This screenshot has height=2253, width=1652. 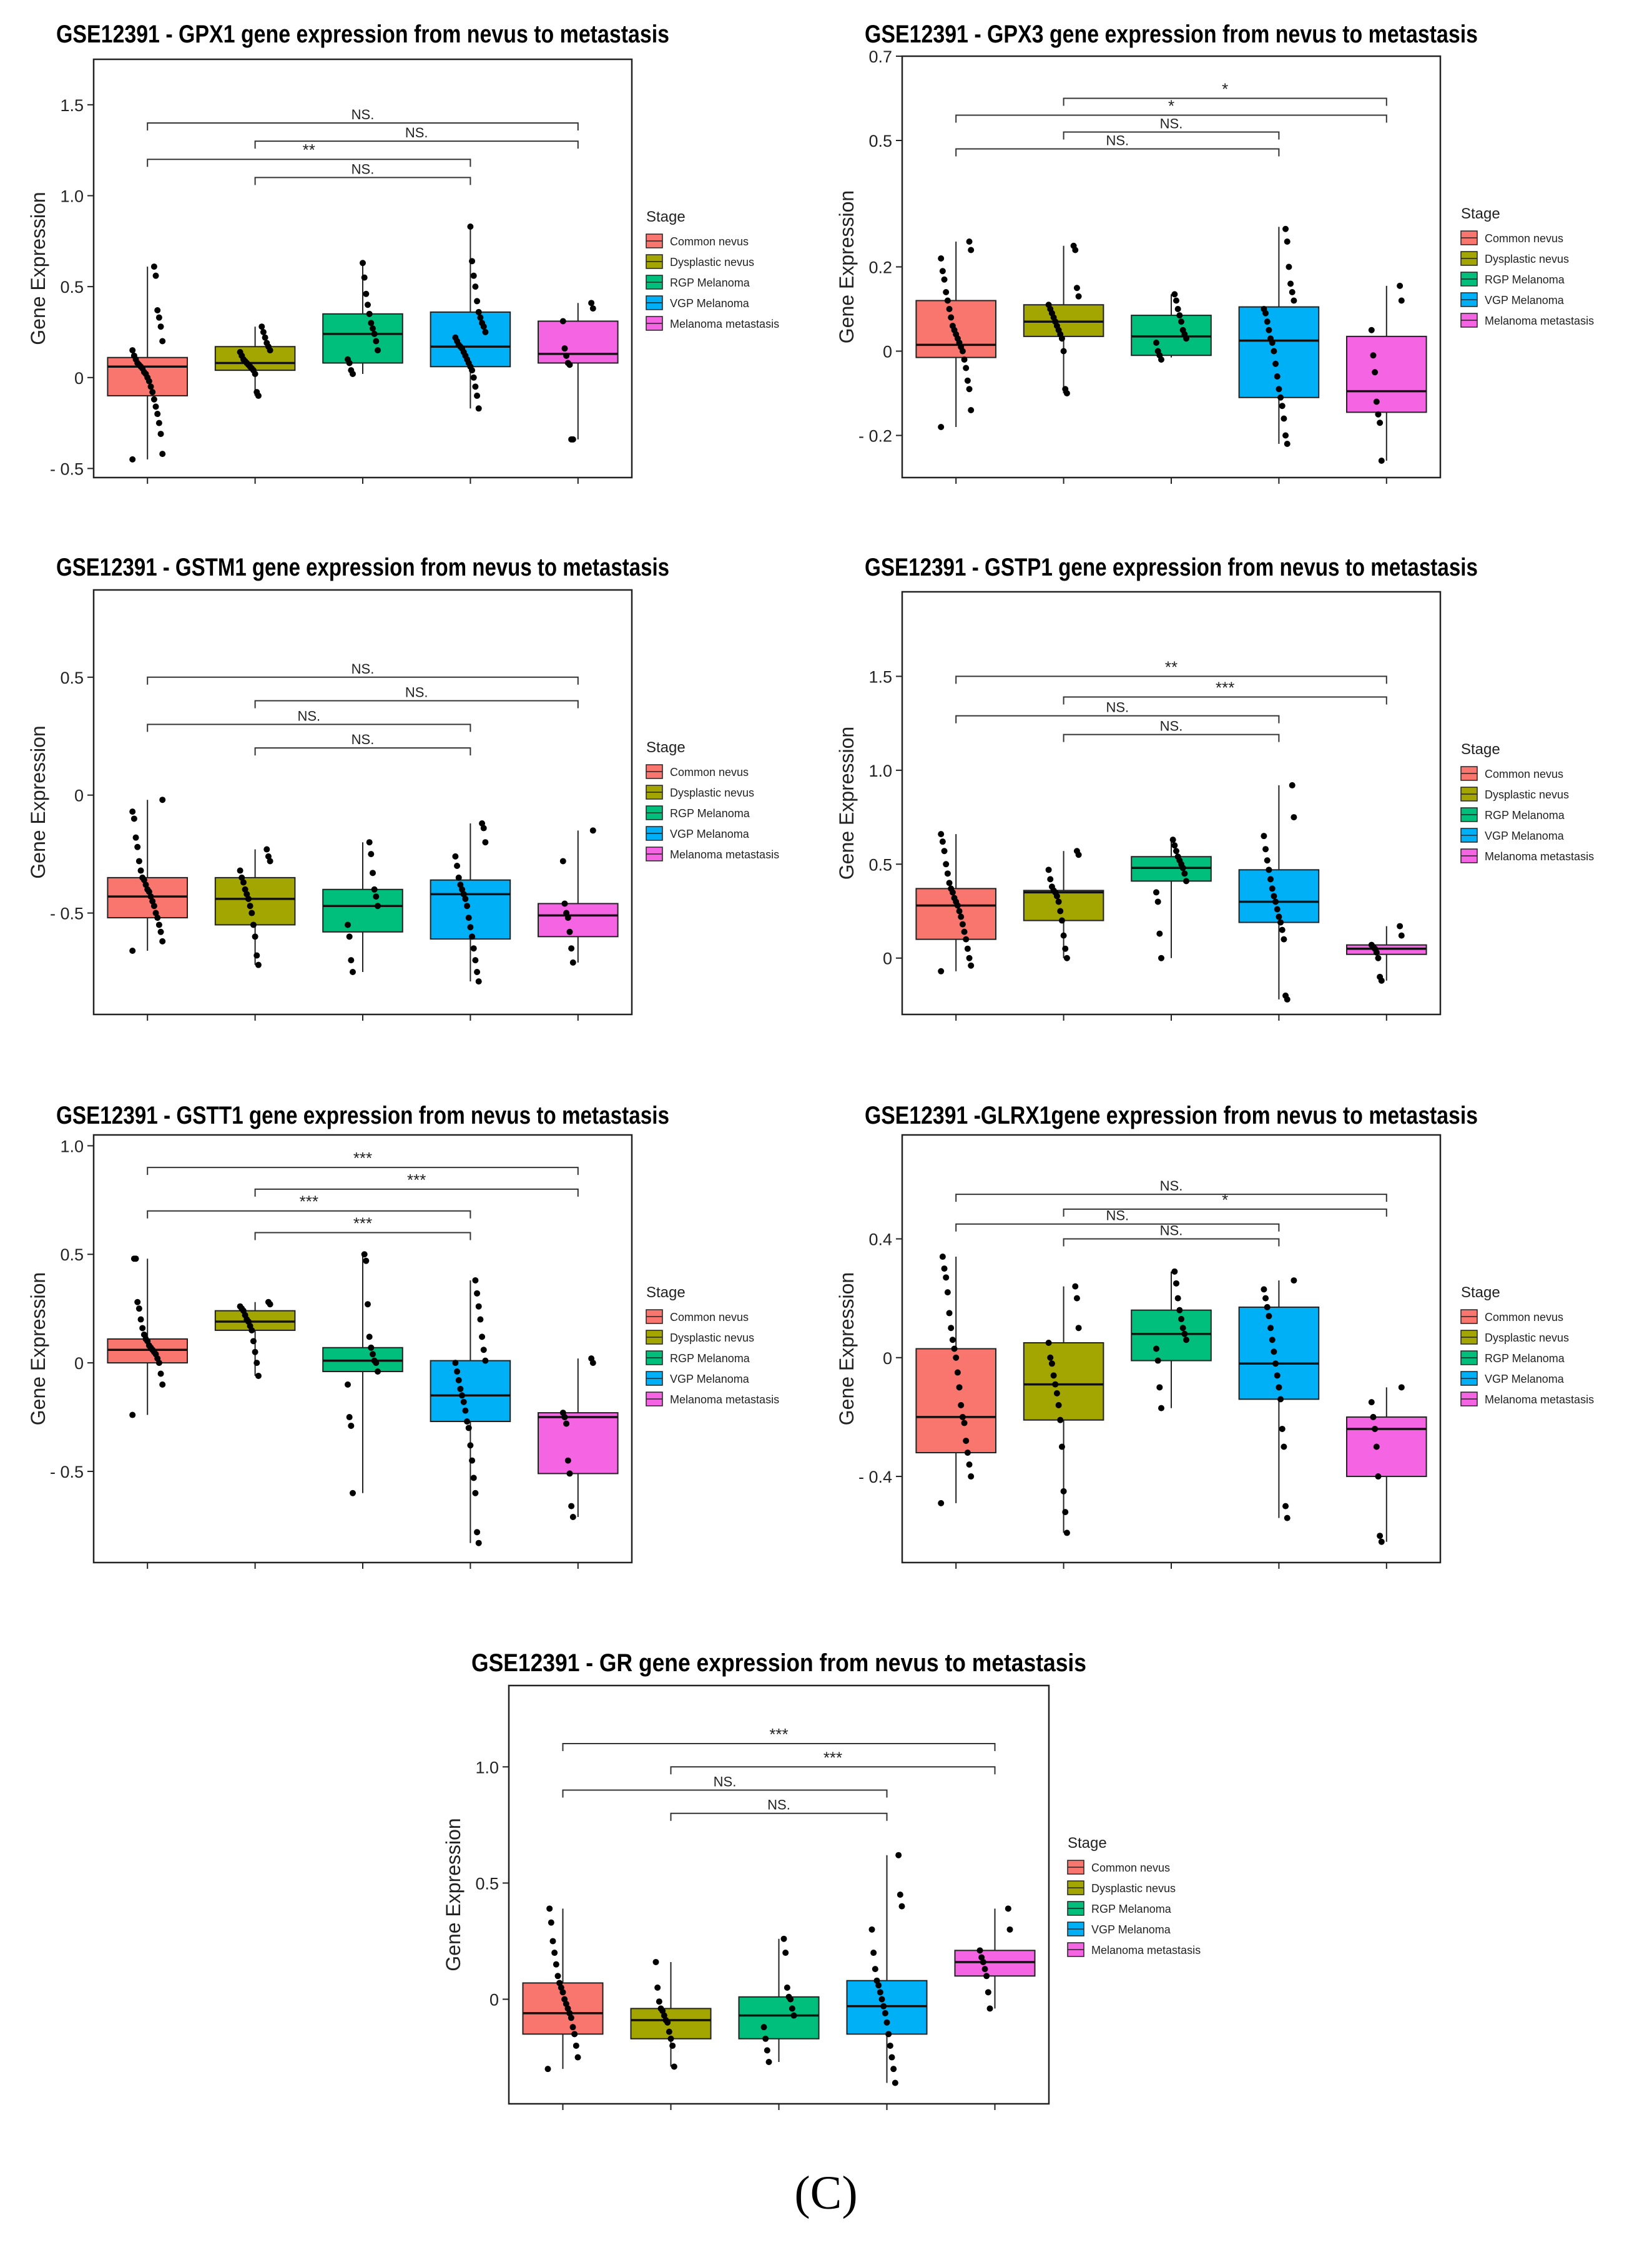 I want to click on legend-label-dysplastic-nevus: Dysplastic nevus, so click(x=712, y=1338).